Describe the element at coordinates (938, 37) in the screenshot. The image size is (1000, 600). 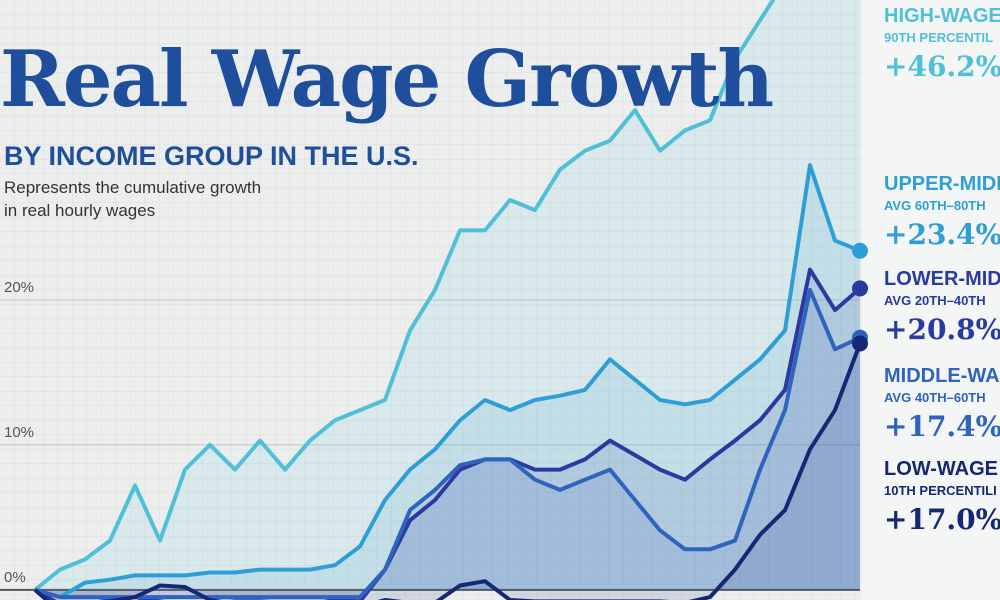
I see `legend-group: 90TH PERCENTIL` at that location.